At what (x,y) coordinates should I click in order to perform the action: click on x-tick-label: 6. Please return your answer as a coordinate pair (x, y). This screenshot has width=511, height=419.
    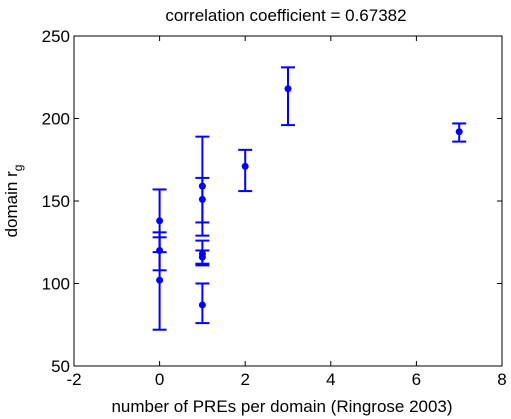
    Looking at the image, I should click on (416, 379).